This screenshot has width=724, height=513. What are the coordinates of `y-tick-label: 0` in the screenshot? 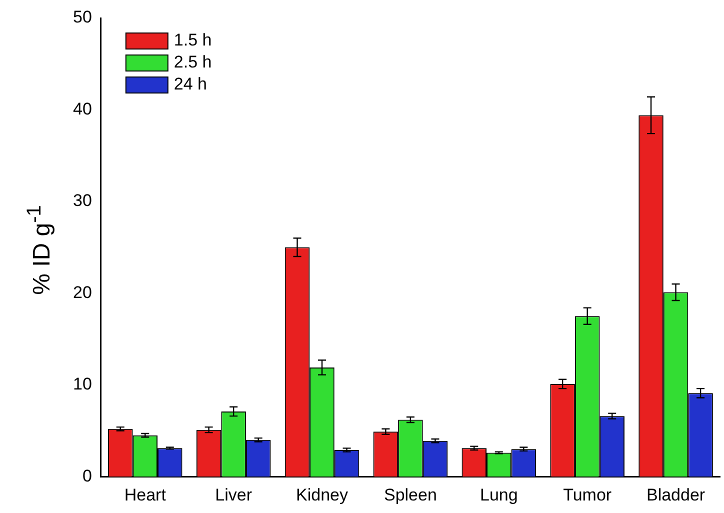 It's located at (87, 476).